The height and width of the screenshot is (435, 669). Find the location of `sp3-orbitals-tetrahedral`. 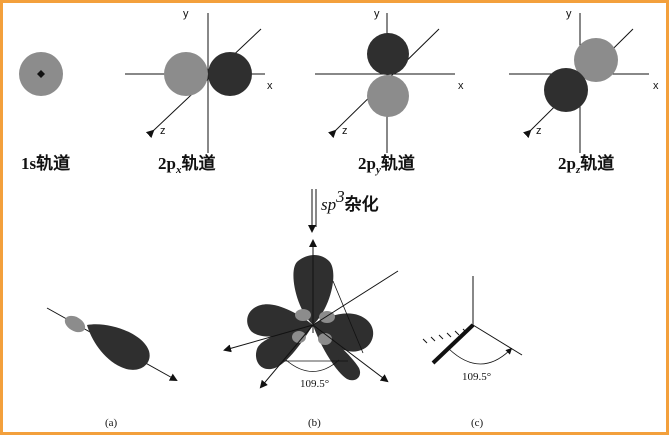

sp3-orbitals-tetrahedral is located at coordinates (311, 314).